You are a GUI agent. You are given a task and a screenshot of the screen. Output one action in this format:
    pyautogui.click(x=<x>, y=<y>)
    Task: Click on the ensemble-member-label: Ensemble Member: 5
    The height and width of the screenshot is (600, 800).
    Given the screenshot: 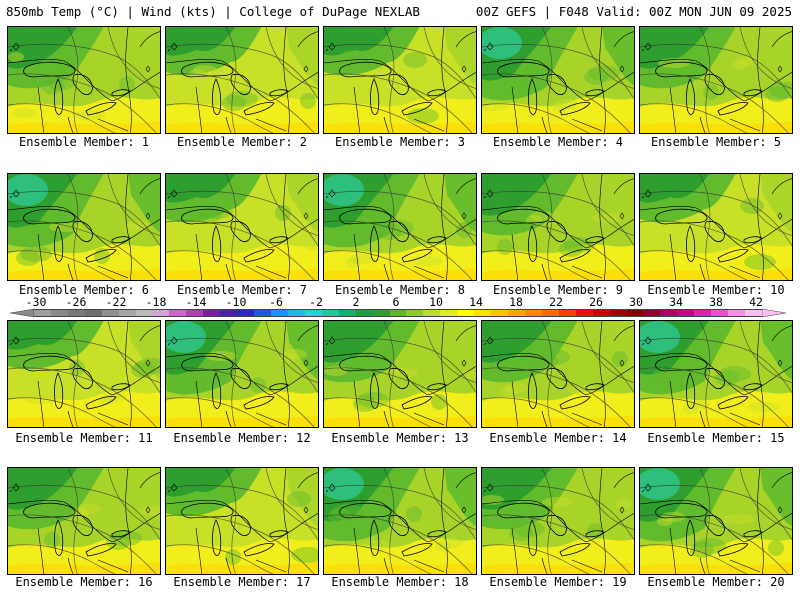 What is the action you would take?
    pyautogui.click(x=716, y=142)
    